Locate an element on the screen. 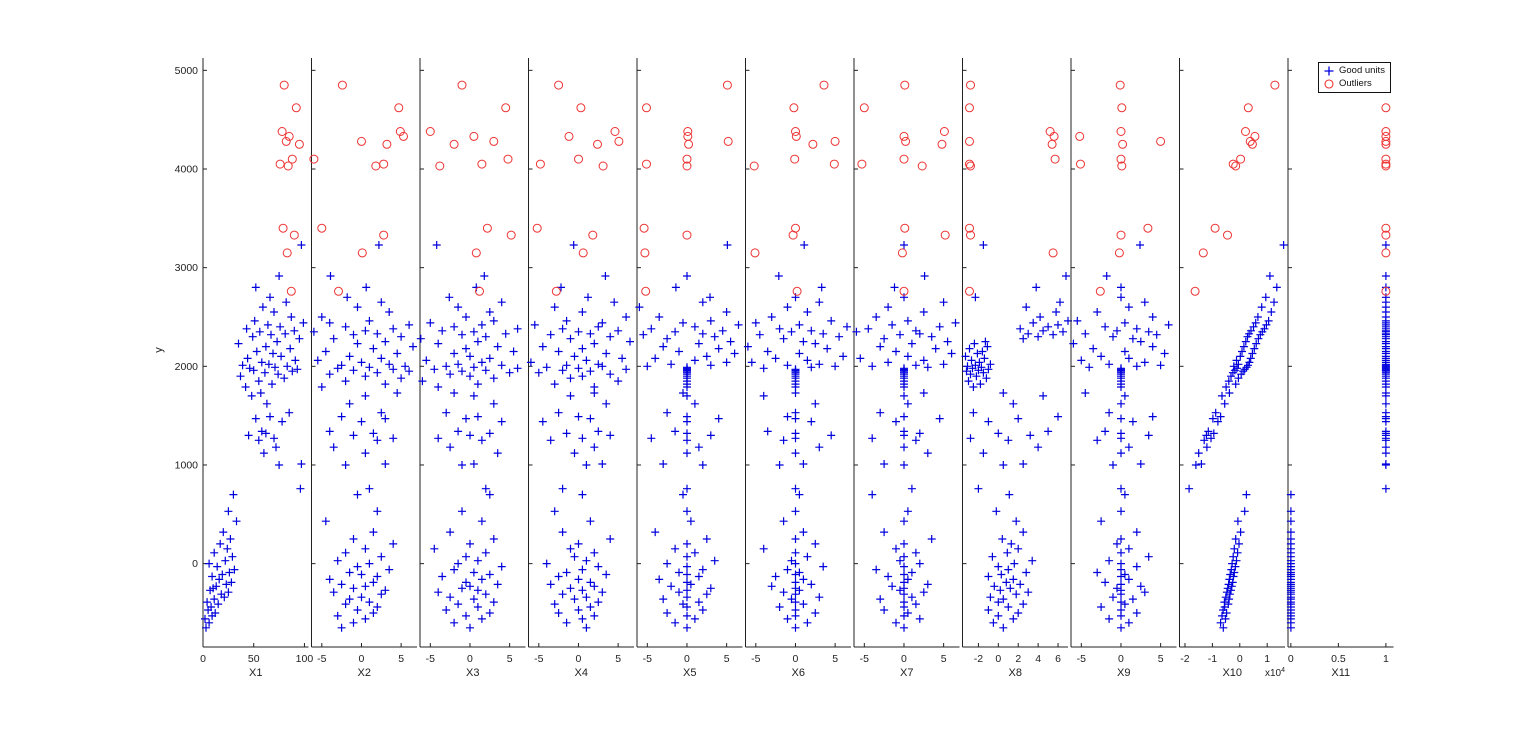 The height and width of the screenshot is (744, 1536). tick-label: X8 is located at coordinates (1015, 673).